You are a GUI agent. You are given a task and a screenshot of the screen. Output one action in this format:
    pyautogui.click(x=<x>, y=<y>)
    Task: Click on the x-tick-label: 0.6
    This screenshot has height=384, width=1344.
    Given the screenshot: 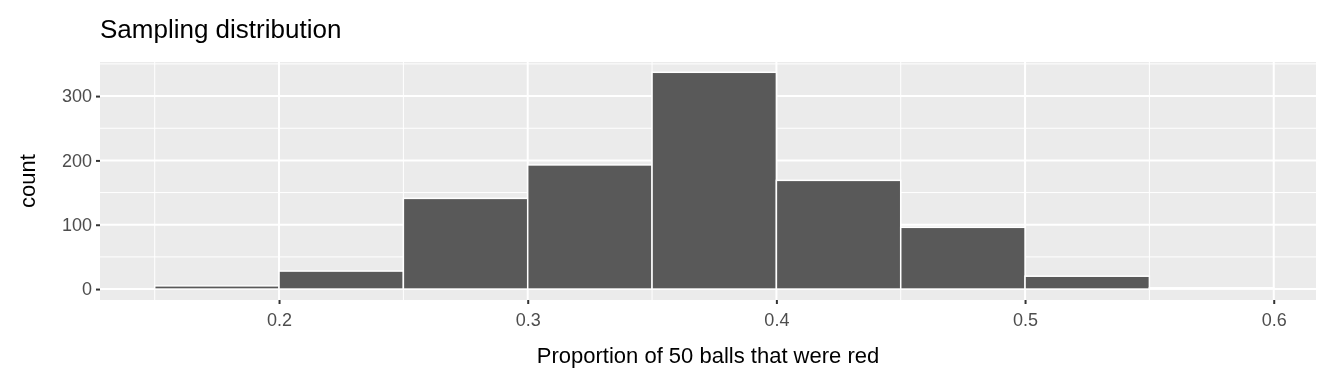 What is the action you would take?
    pyautogui.click(x=1274, y=320)
    